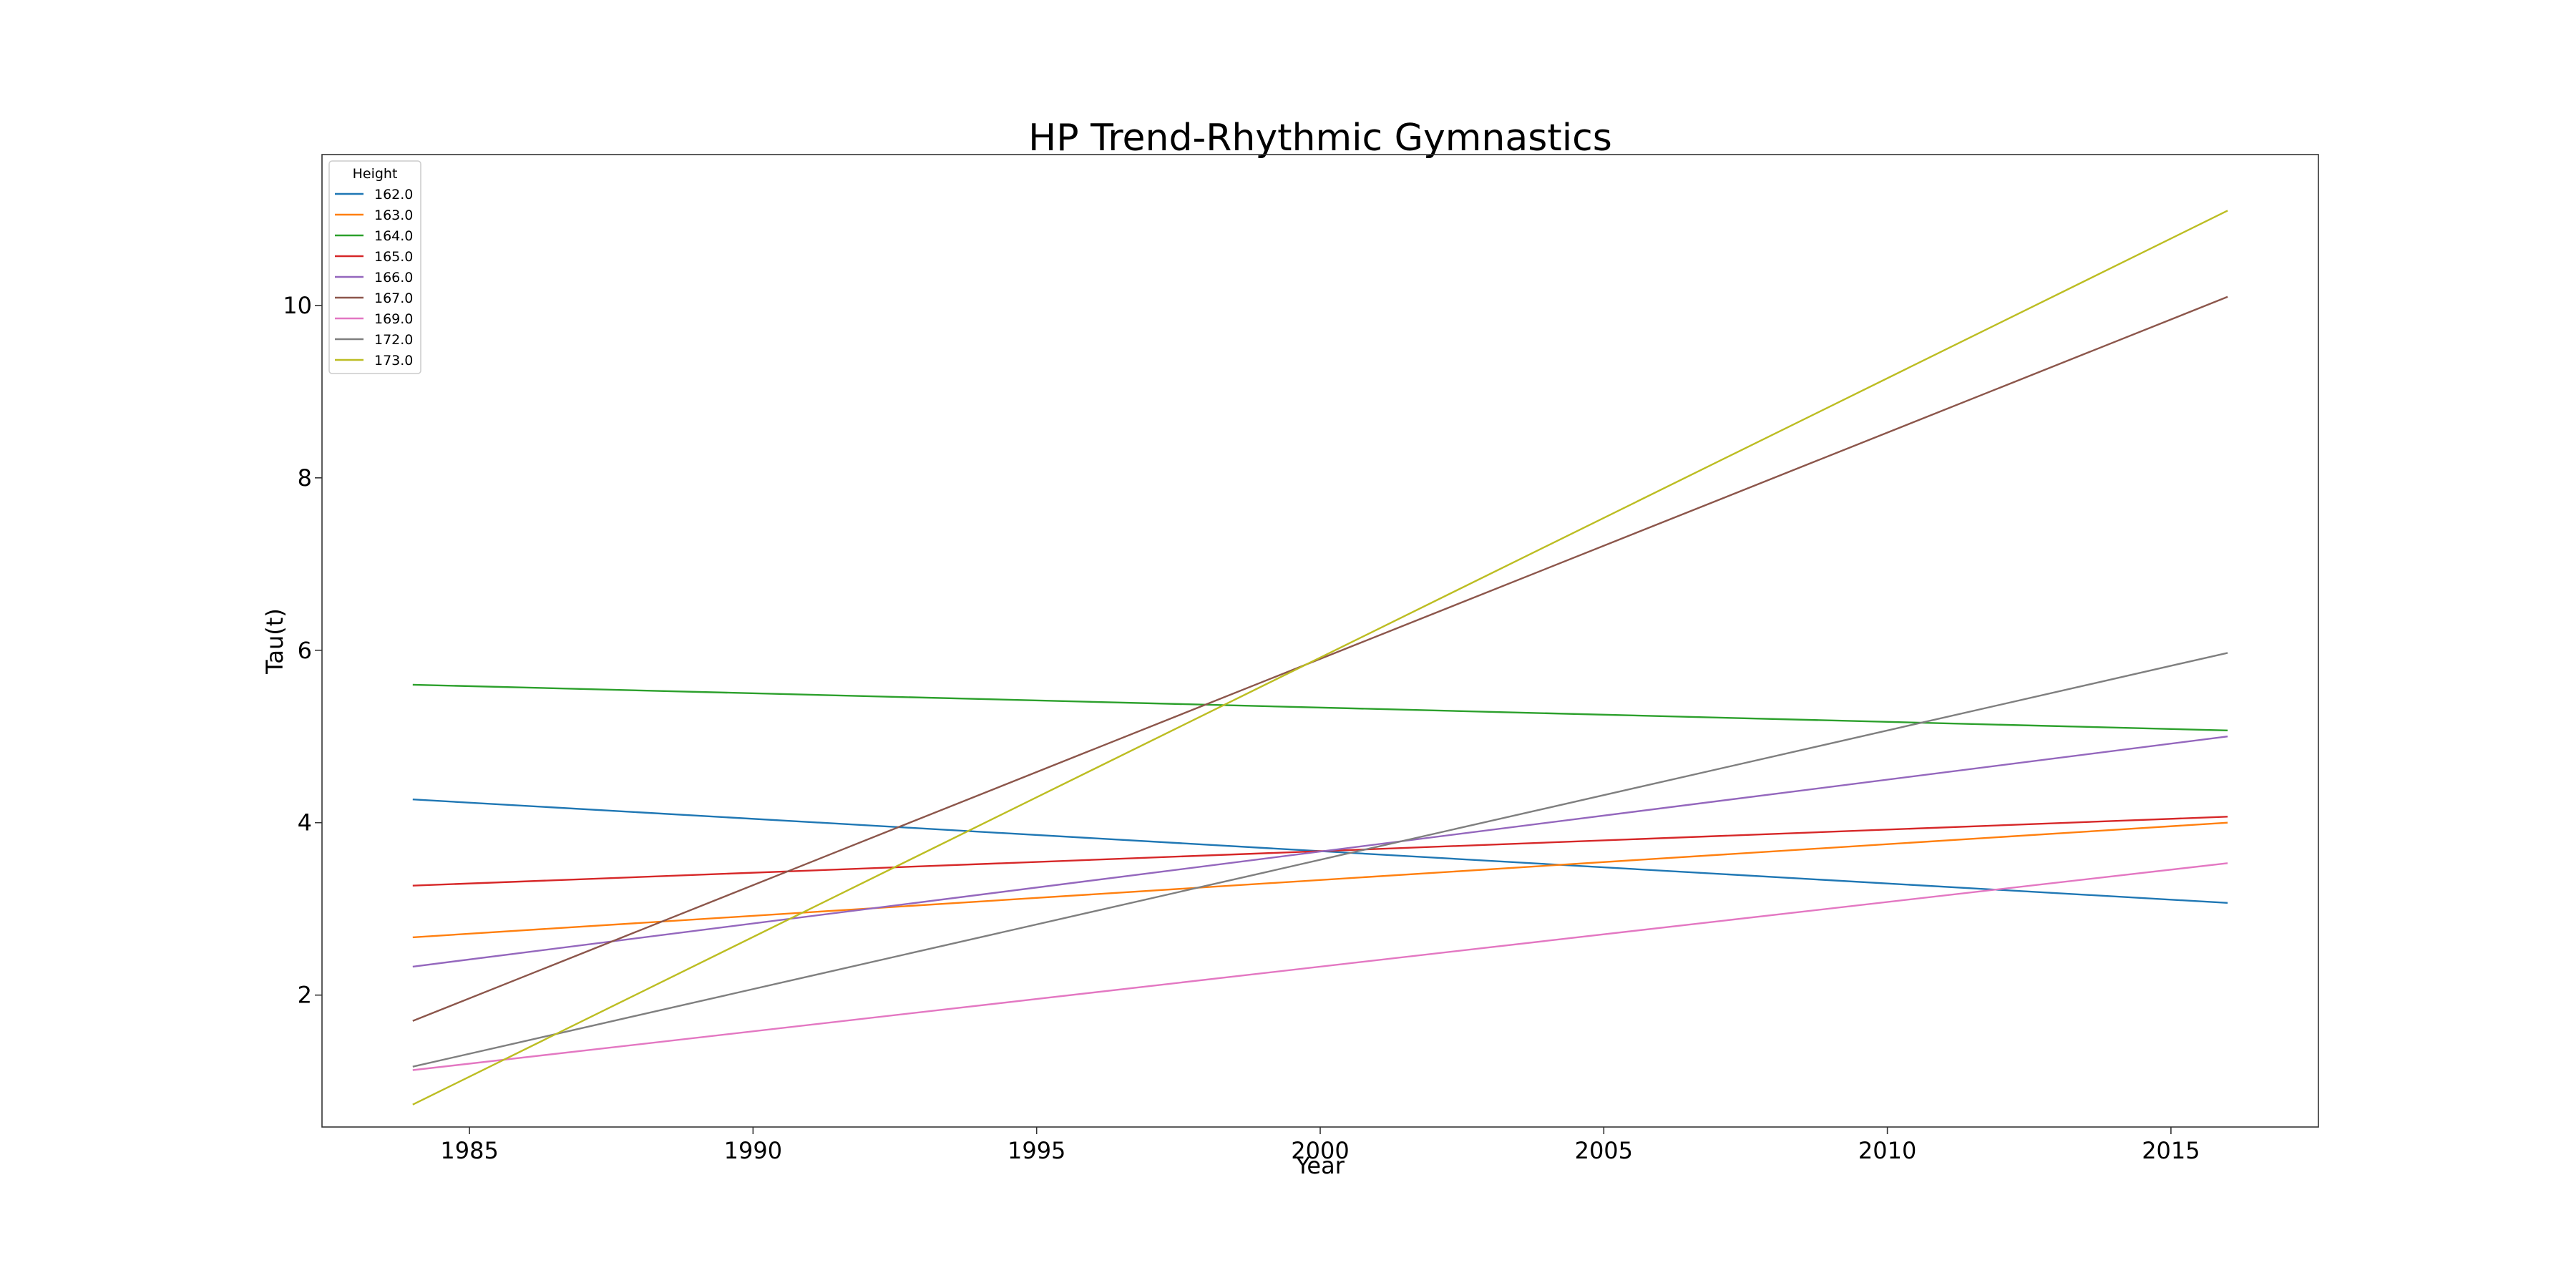 This screenshot has width=2576, height=1288. Describe the element at coordinates (274, 641) in the screenshot. I see `y-axis-title: Tau(t)` at that location.